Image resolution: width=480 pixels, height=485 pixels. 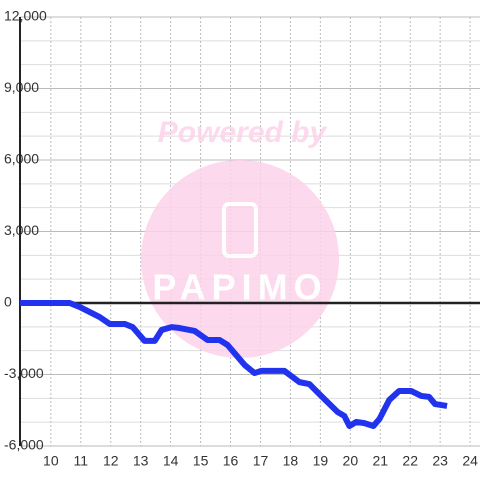 I want to click on x-tick-label: 21, so click(x=380, y=461).